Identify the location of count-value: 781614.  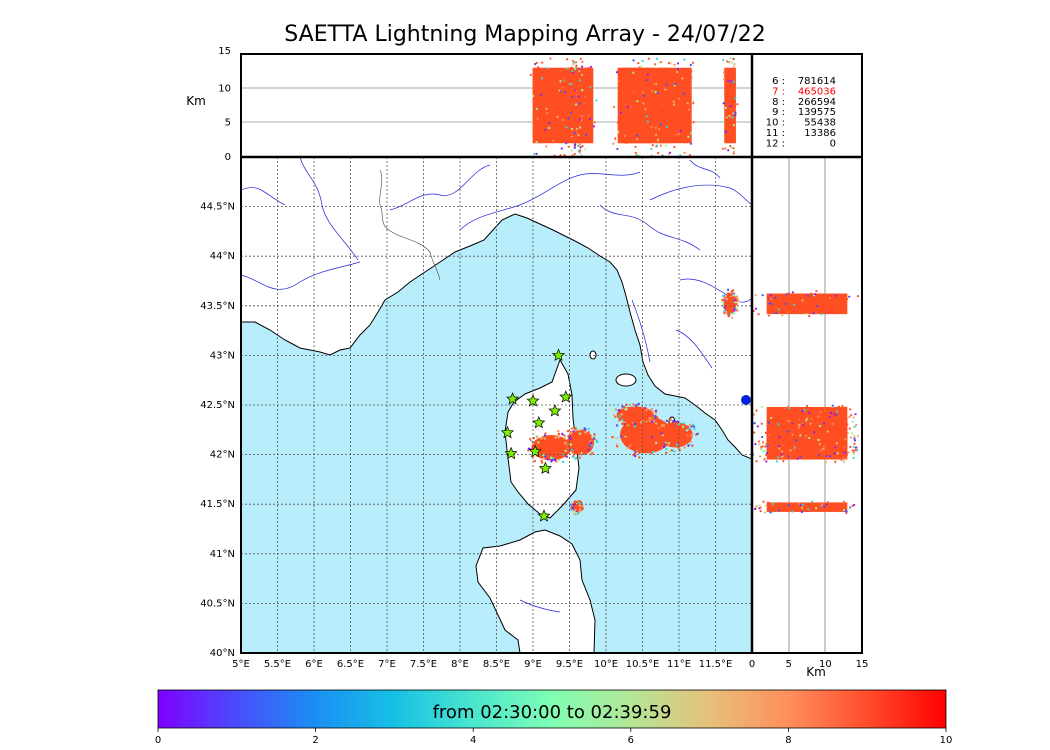
(817, 81).